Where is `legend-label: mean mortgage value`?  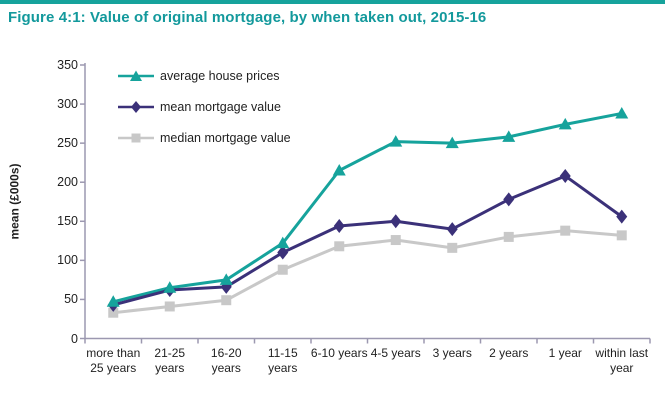
legend-label: mean mortgage value is located at coordinates (220, 106).